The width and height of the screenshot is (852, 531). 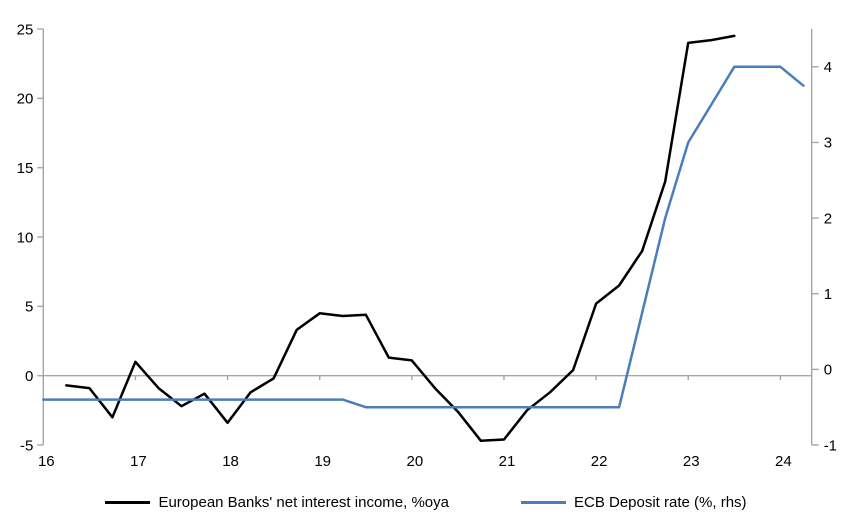 I want to click on x-axis-tick-label: 17, so click(x=138, y=461).